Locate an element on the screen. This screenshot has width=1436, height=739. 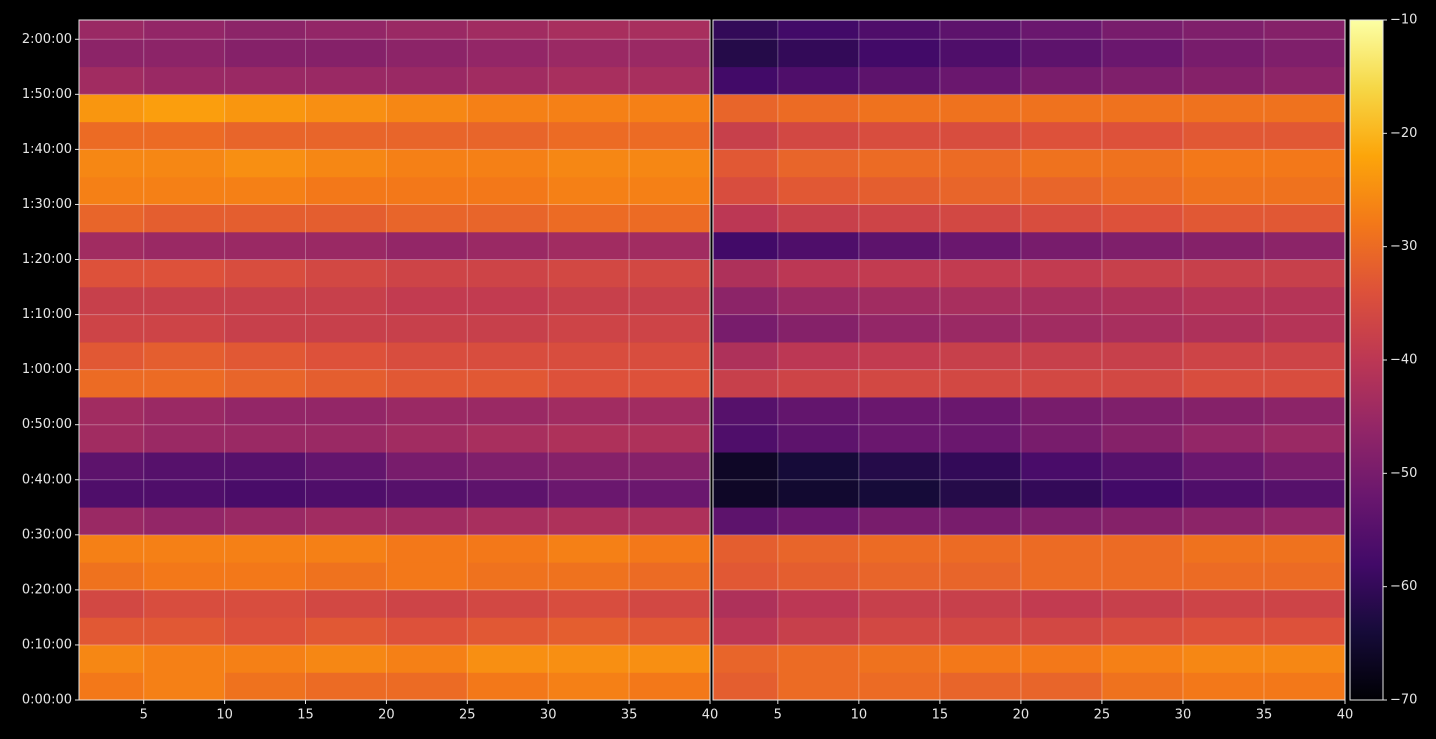
x-tick-label: 15 is located at coordinates (940, 715).